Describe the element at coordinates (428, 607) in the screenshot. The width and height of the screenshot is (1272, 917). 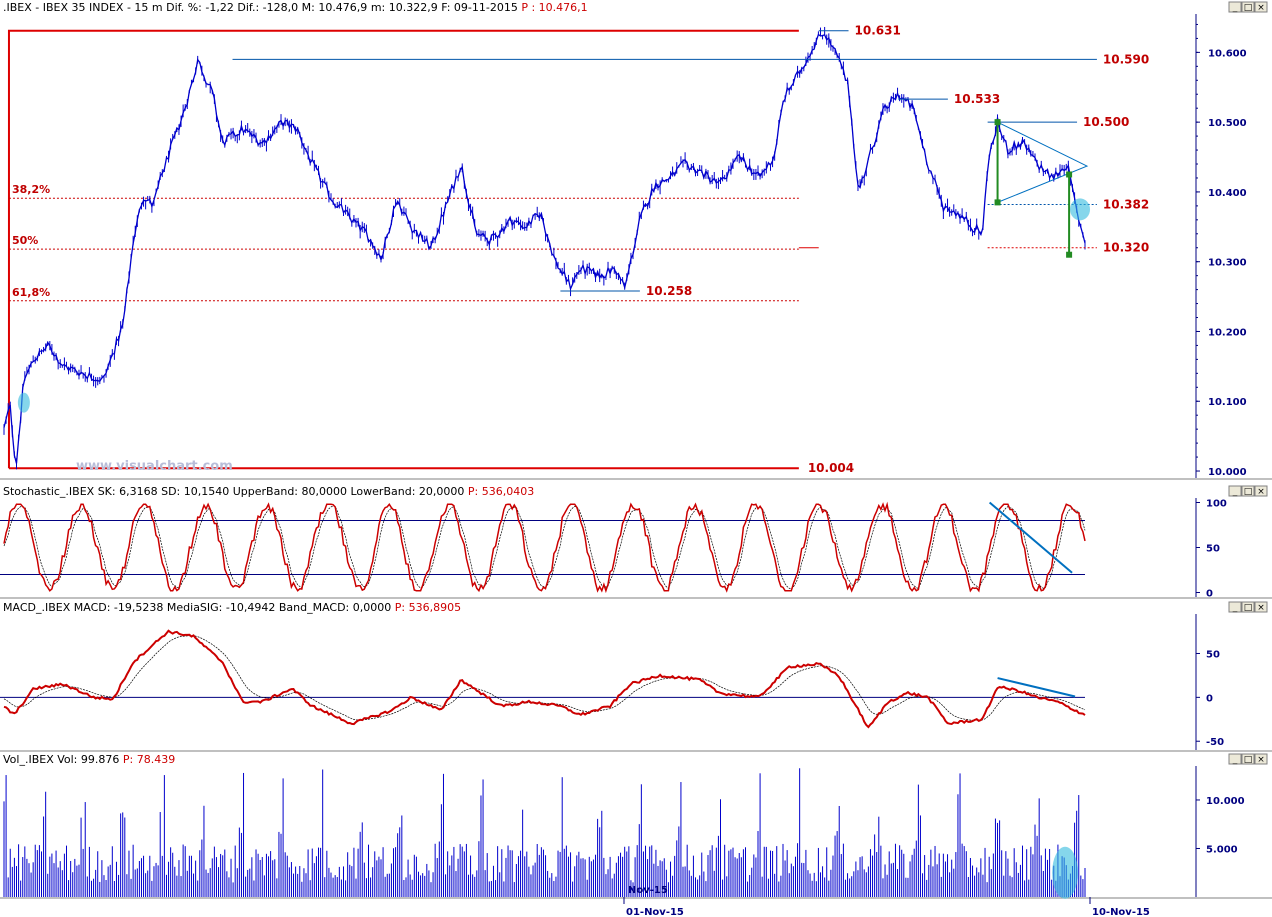
I see `macd-price: P: 536,8905` at that location.